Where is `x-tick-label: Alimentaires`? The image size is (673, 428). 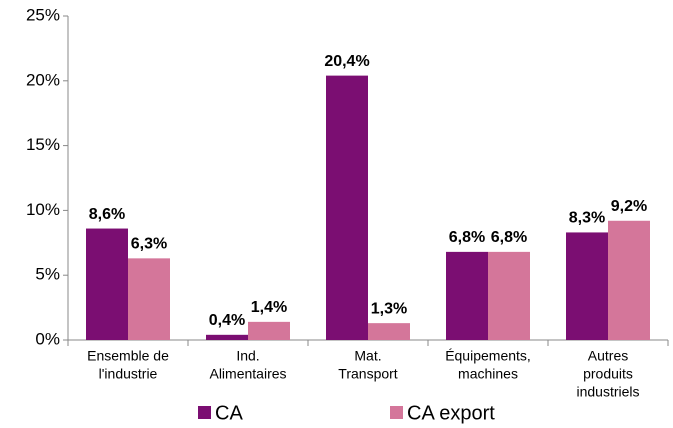 x-tick-label: Alimentaires is located at coordinates (247, 374).